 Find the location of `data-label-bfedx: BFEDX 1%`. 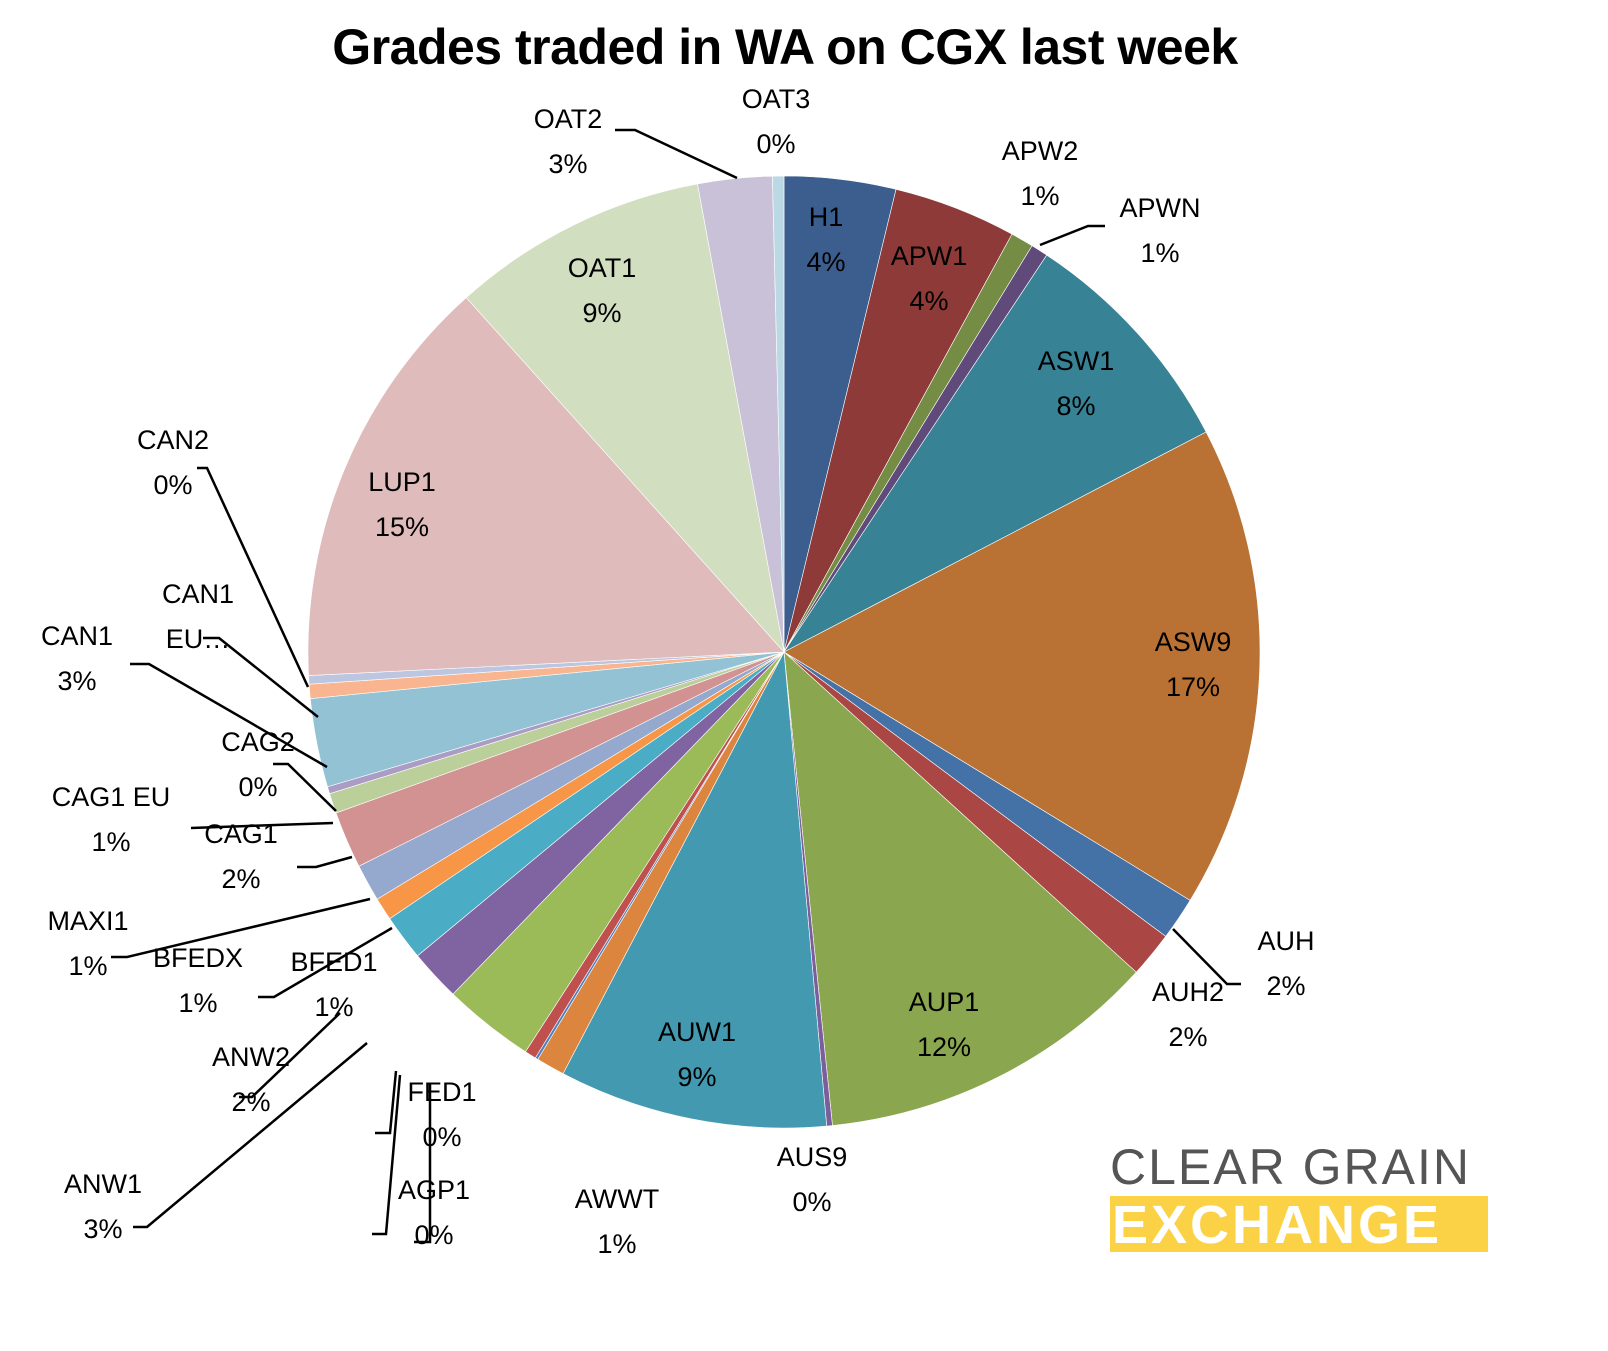

data-label-bfedx: BFEDX 1% is located at coordinates (198, 980).